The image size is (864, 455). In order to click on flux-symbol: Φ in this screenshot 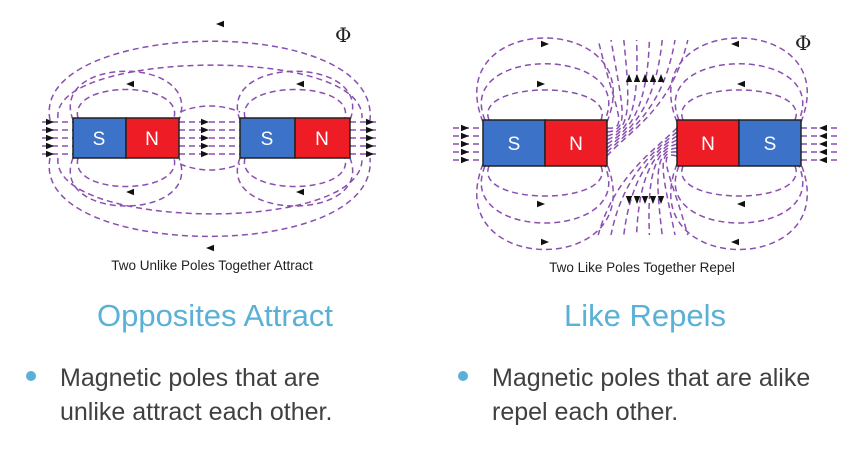, I will do `click(343, 35)`.